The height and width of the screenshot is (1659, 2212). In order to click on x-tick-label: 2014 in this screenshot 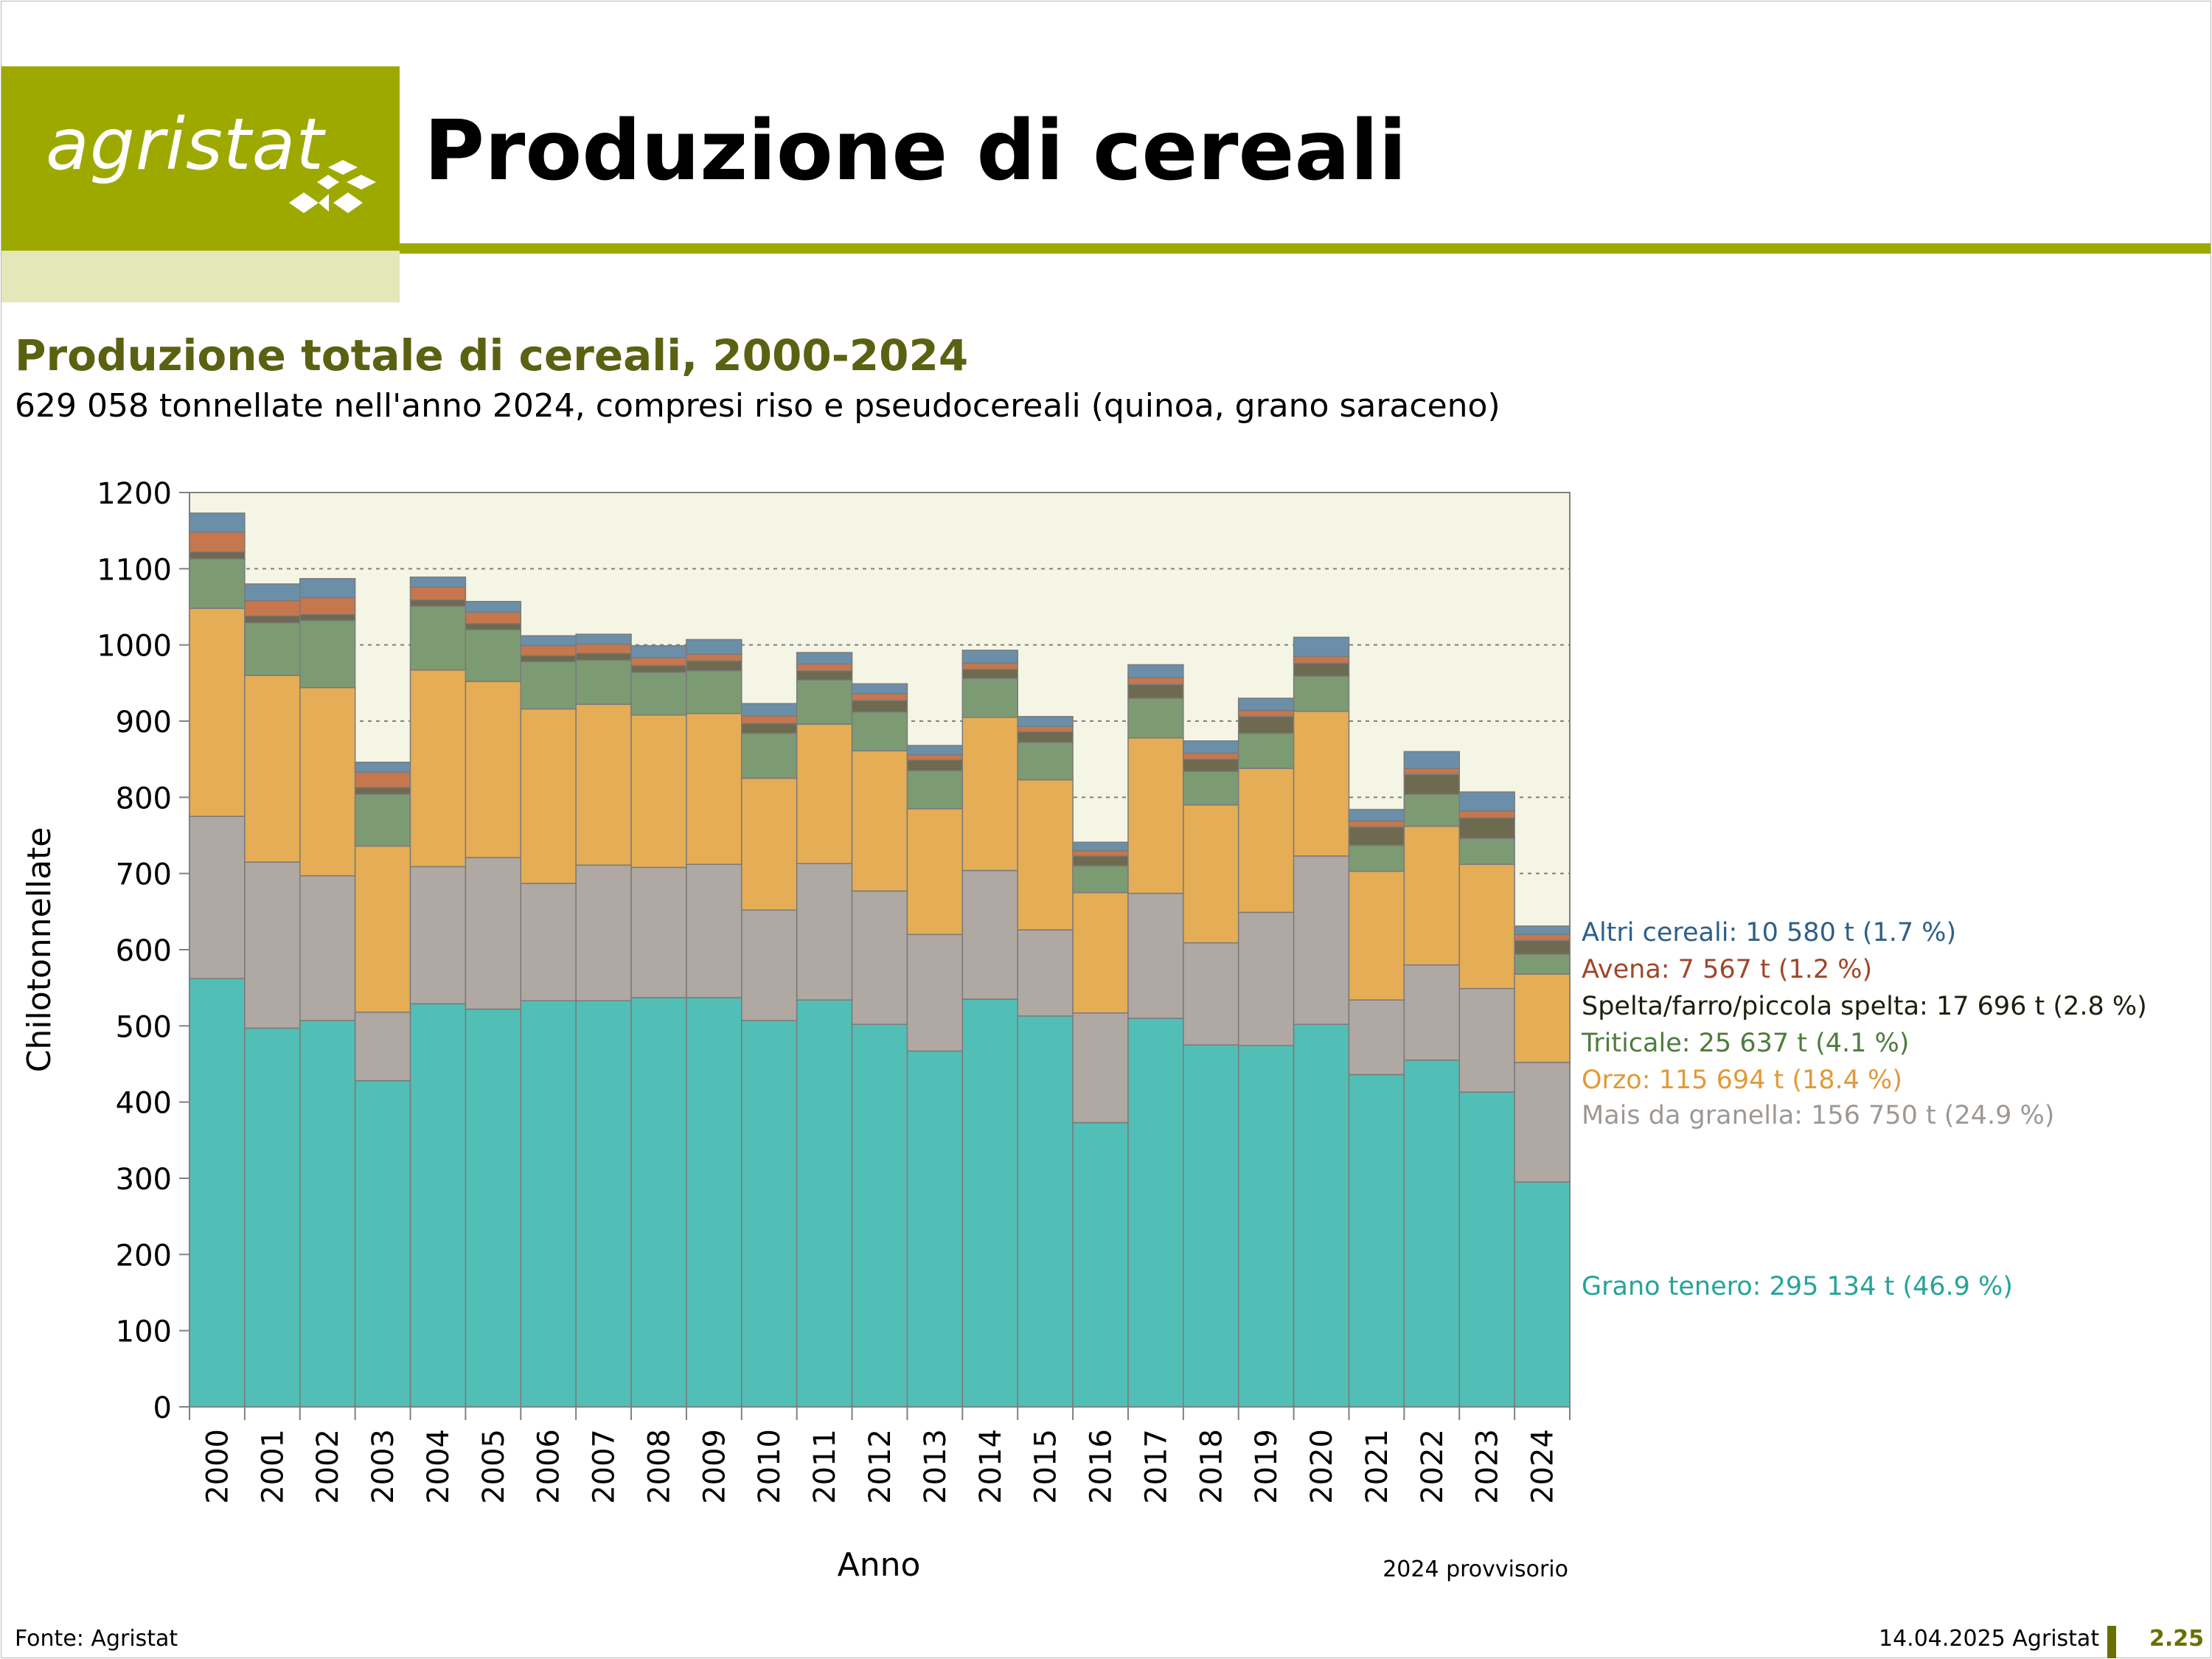, I will do `click(991, 1466)`.